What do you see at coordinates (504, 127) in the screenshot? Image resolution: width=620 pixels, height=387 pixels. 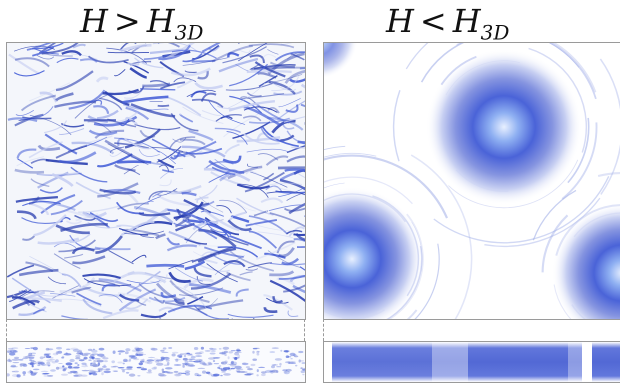 I see `vortex-top-right` at bounding box center [504, 127].